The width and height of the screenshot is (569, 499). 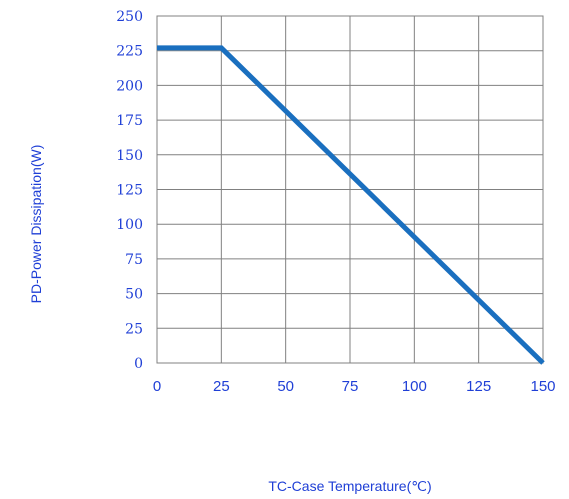 What do you see at coordinates (129, 121) in the screenshot?
I see `y-tick-label: 175` at bounding box center [129, 121].